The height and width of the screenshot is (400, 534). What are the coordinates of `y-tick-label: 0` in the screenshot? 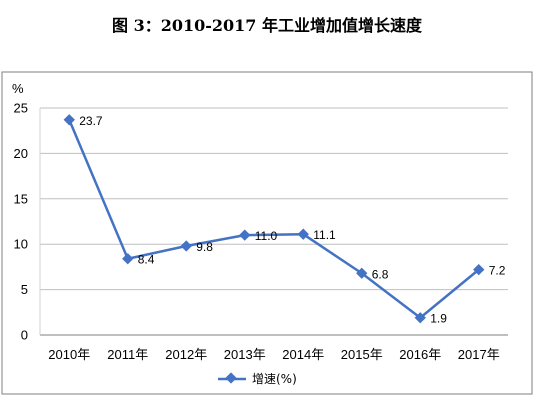 It's located at (24, 335).